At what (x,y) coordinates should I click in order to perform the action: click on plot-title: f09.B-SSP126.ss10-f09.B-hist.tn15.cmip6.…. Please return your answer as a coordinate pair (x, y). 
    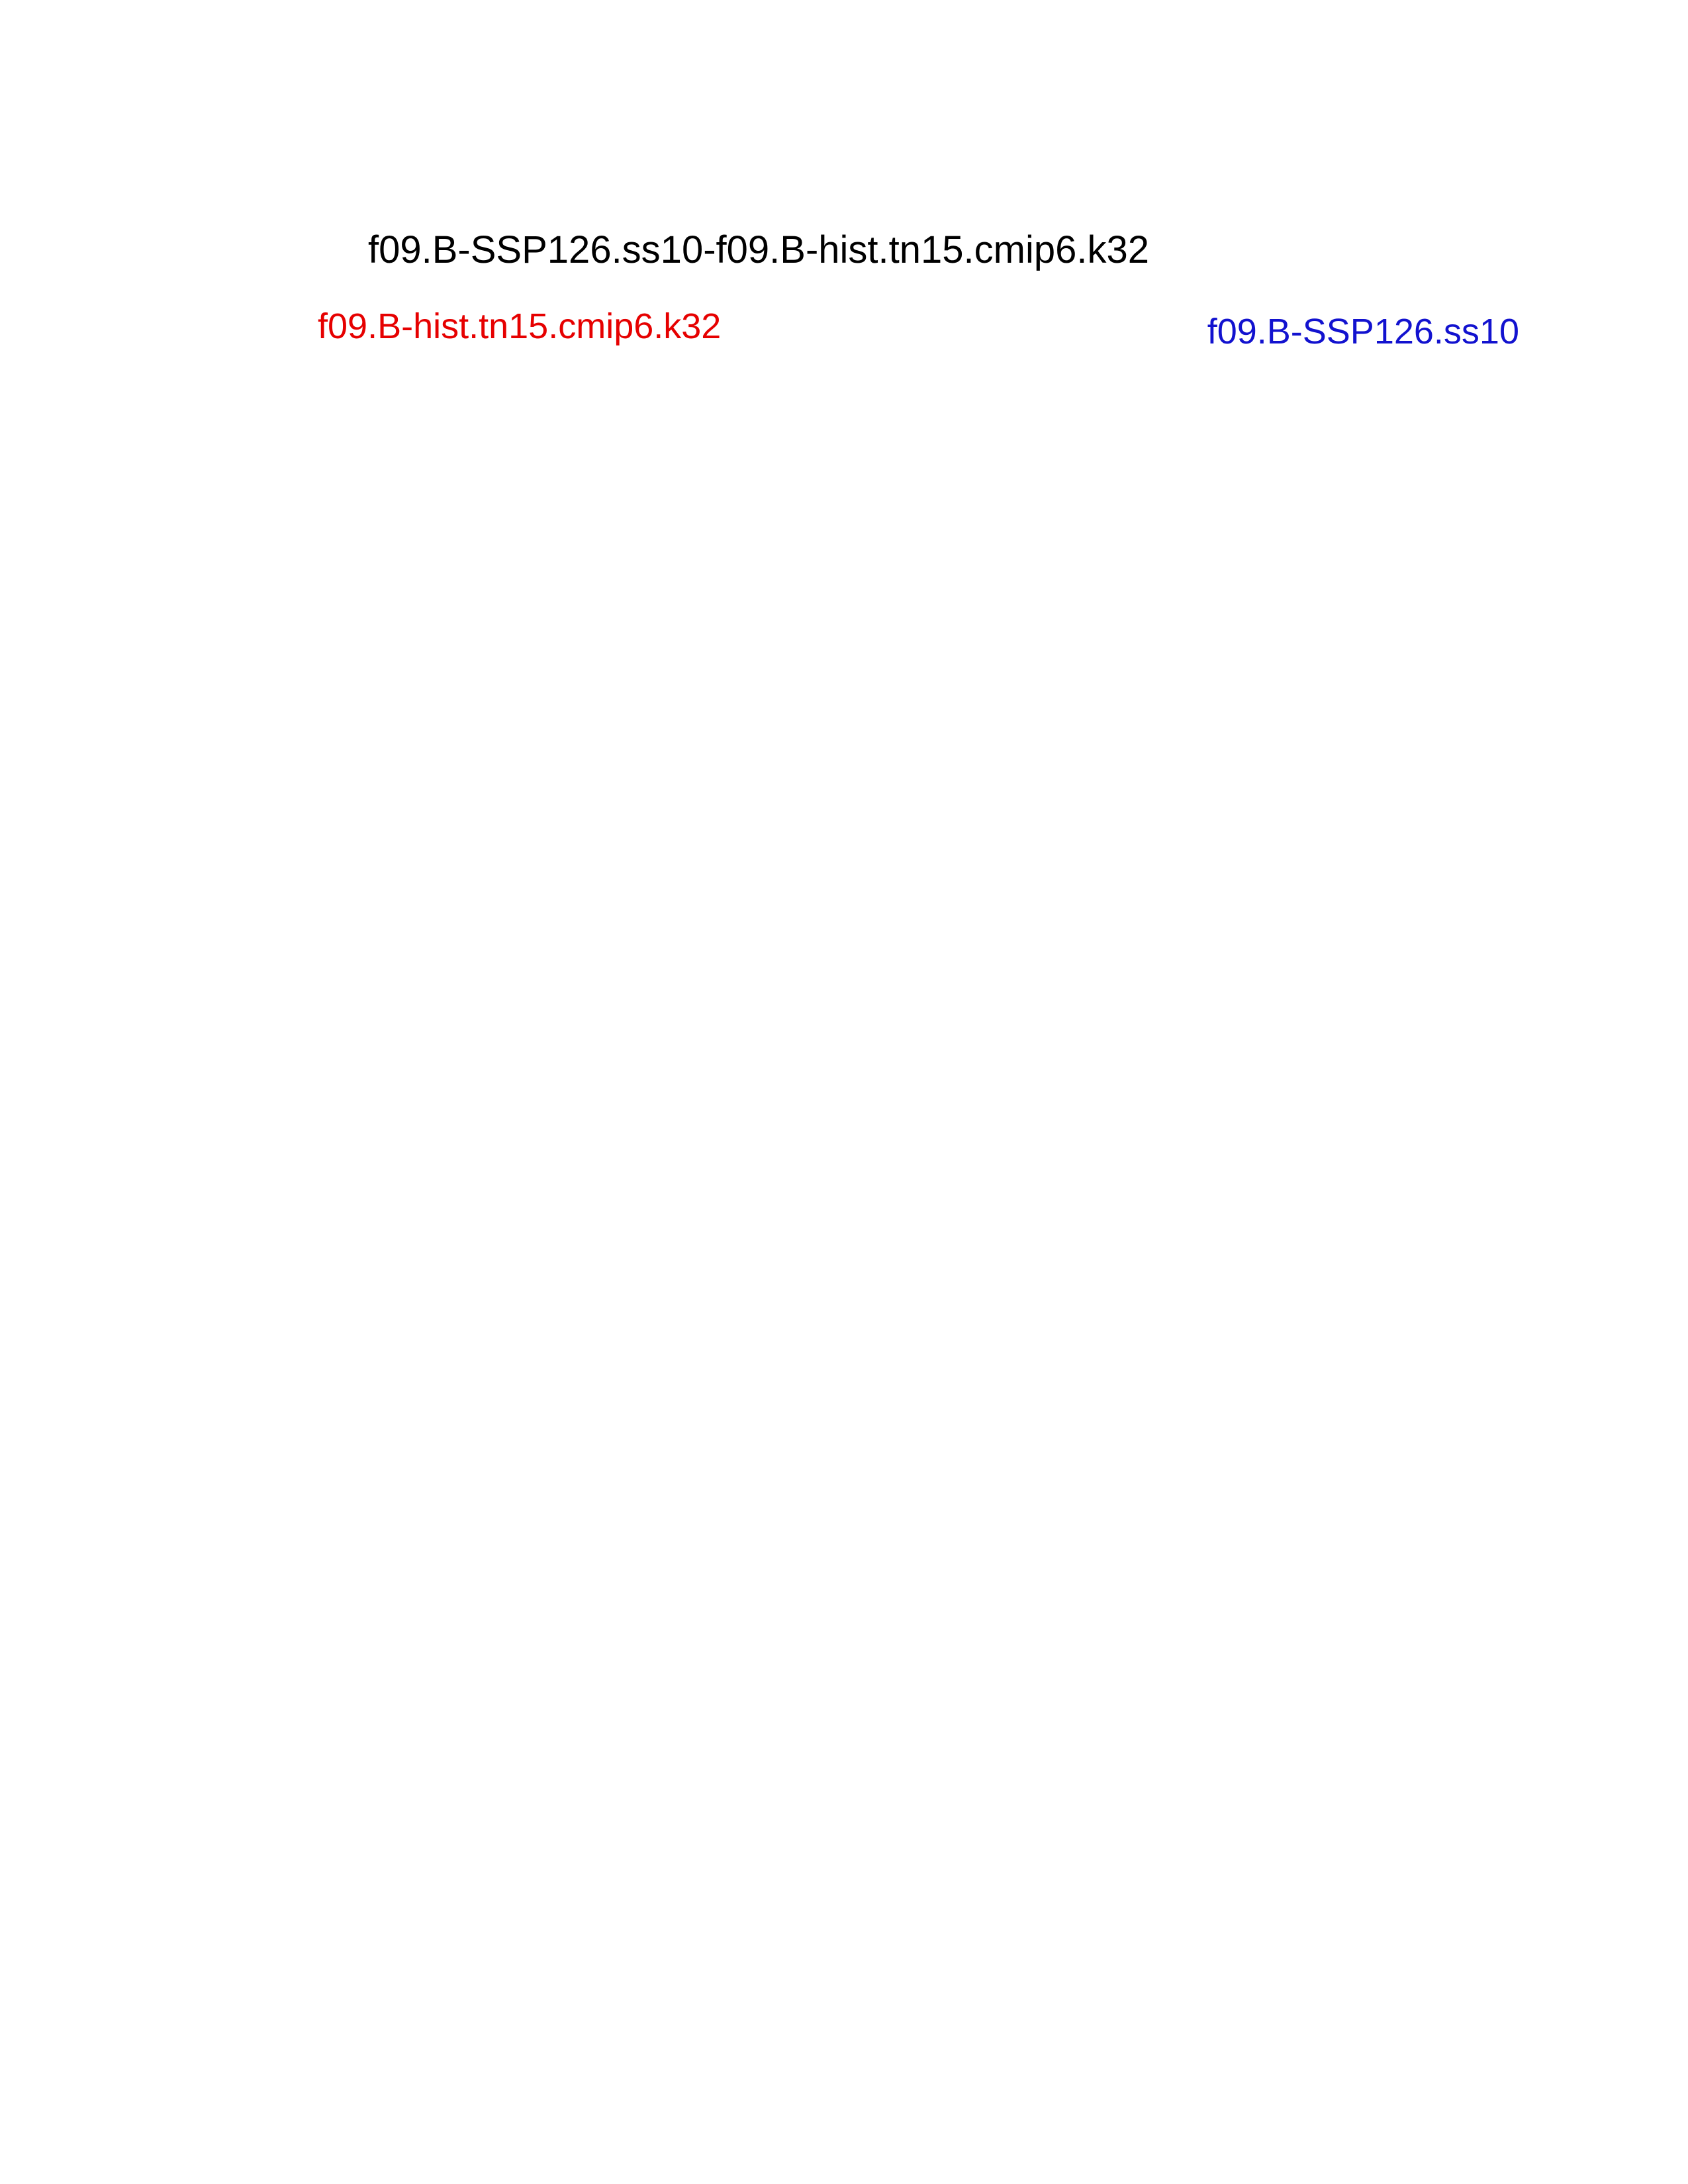
    Looking at the image, I should click on (758, 250).